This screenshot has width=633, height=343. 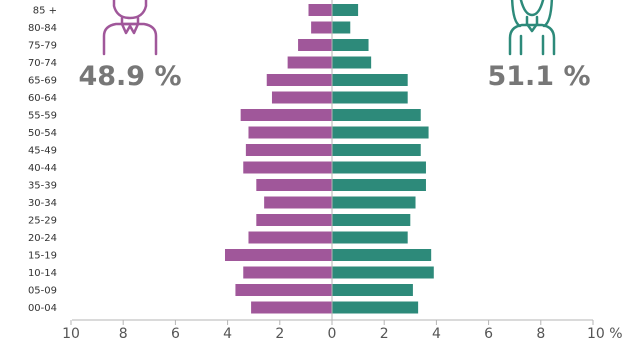 I want to click on right-total-percentage: 51.1 %, so click(x=538, y=76).